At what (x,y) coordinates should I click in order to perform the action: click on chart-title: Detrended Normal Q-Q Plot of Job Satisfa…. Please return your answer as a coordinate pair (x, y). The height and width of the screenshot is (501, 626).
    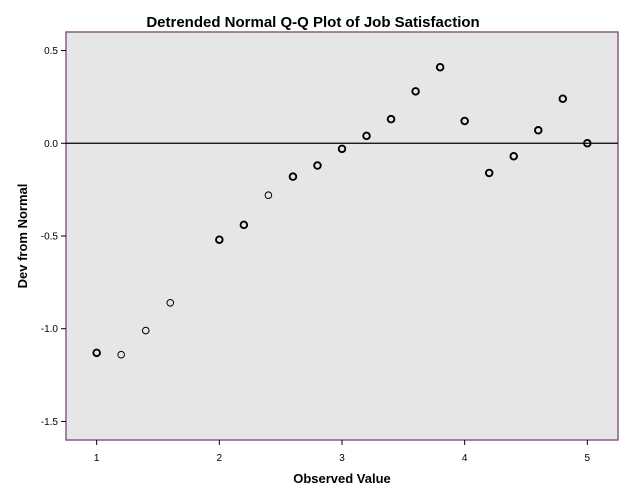
    Looking at the image, I should click on (312, 22).